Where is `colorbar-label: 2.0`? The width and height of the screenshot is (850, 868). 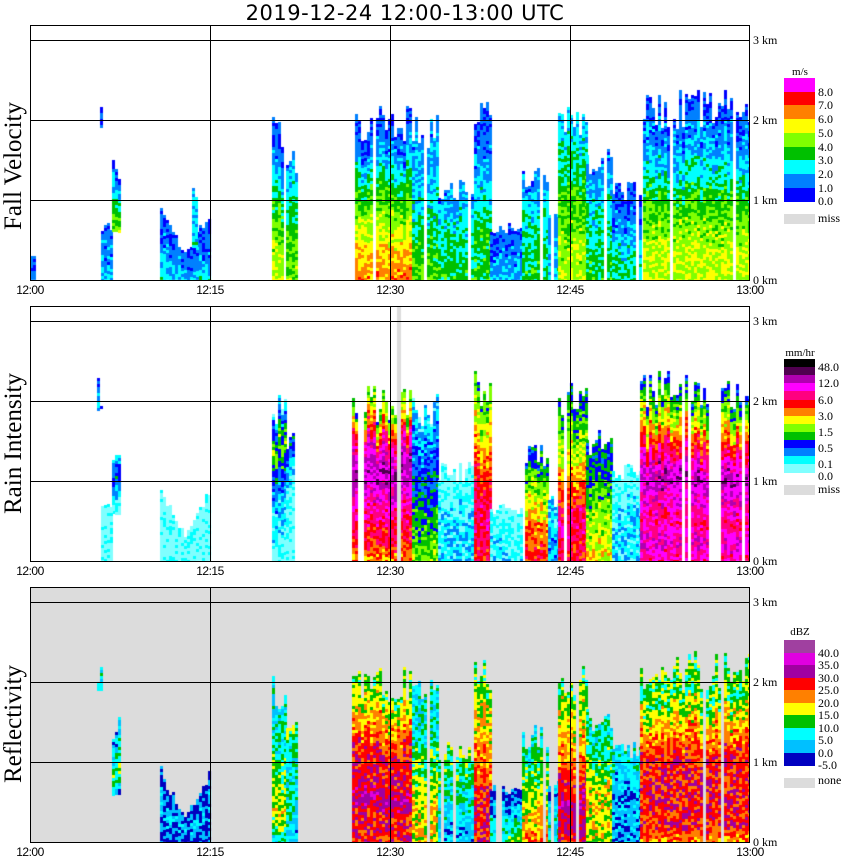 colorbar-label: 2.0 is located at coordinates (825, 174).